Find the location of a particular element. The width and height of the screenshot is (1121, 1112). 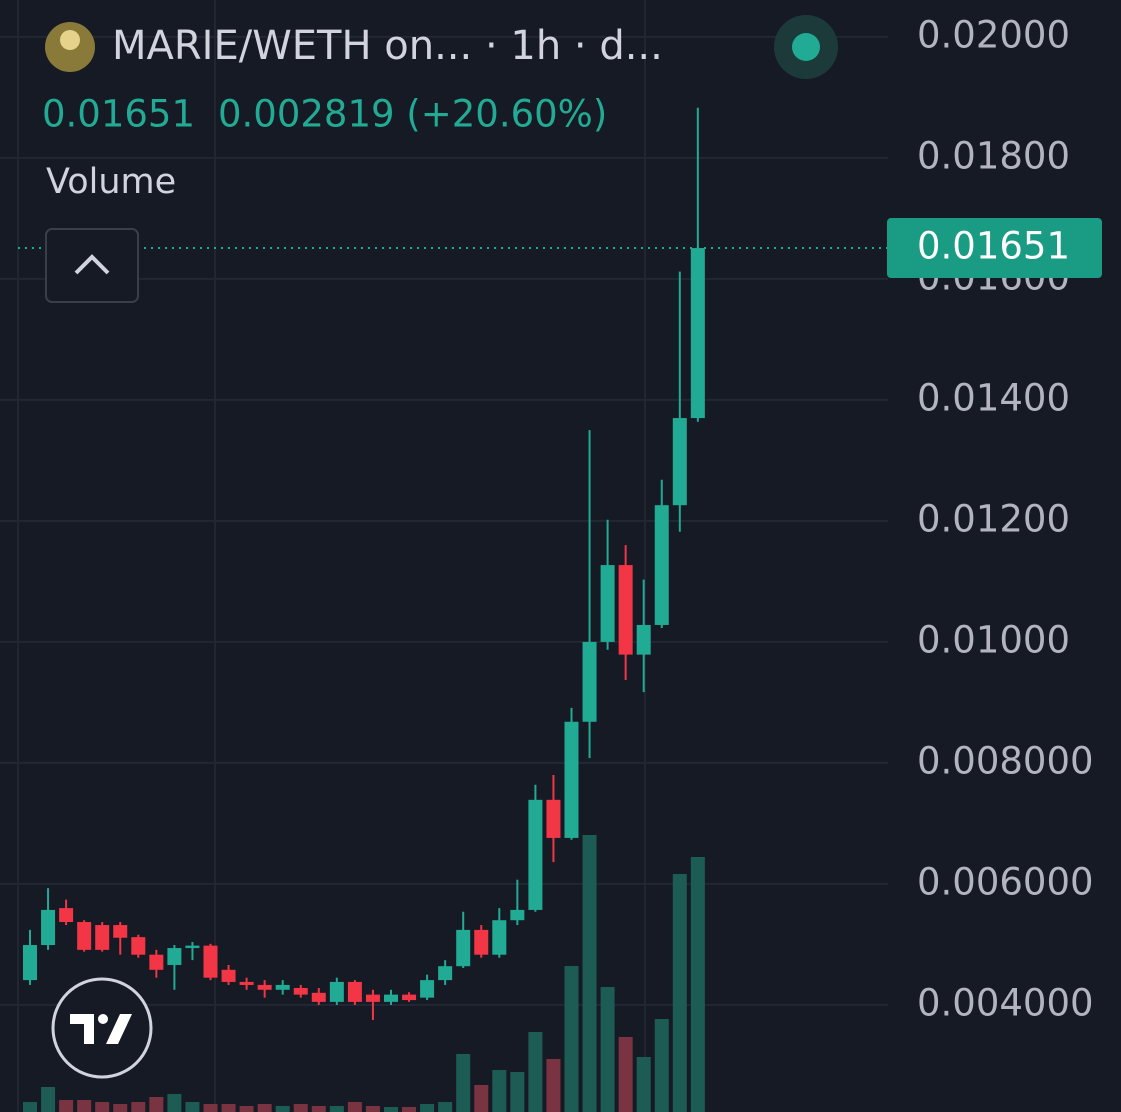

token-avatar-face is located at coordinates (70, 40).